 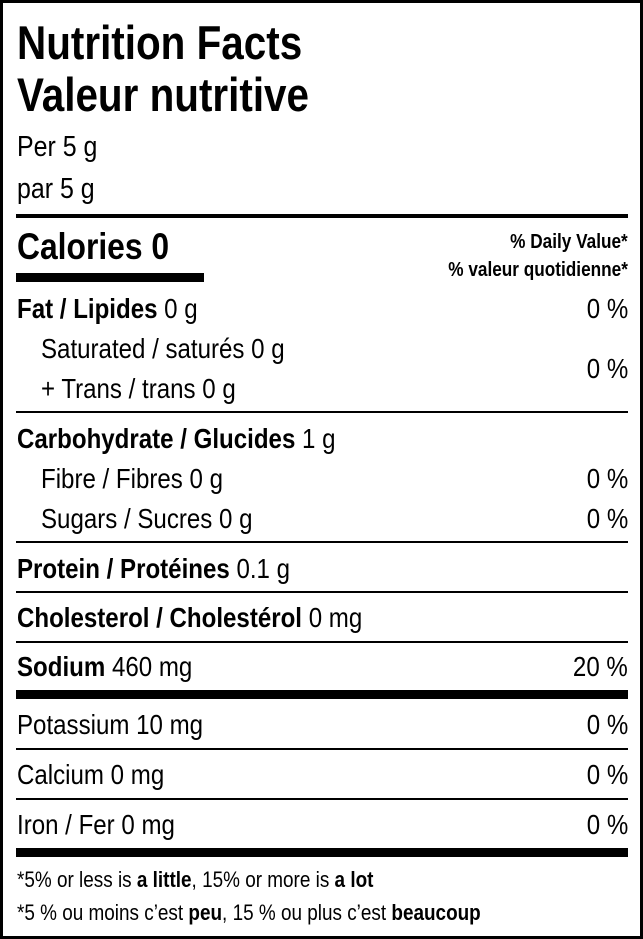 What do you see at coordinates (236, 518) in the screenshot?
I see `sugars-amount: 0 g` at bounding box center [236, 518].